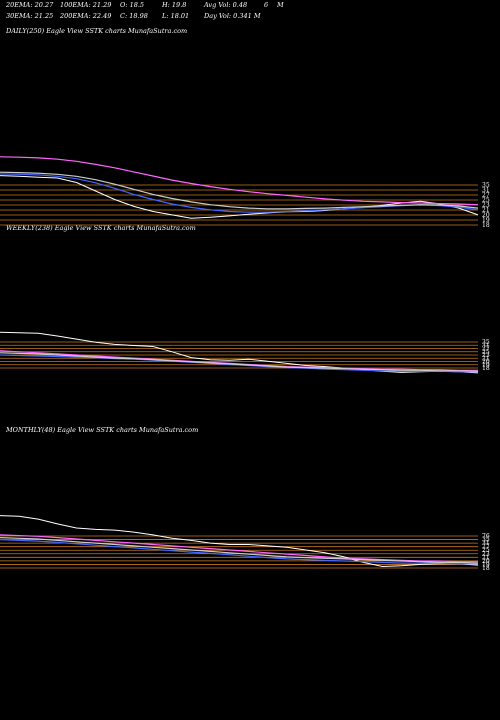 Image resolution: width=500 pixels, height=720 pixels. I want to click on monthly-level-label: 18, so click(486, 568).